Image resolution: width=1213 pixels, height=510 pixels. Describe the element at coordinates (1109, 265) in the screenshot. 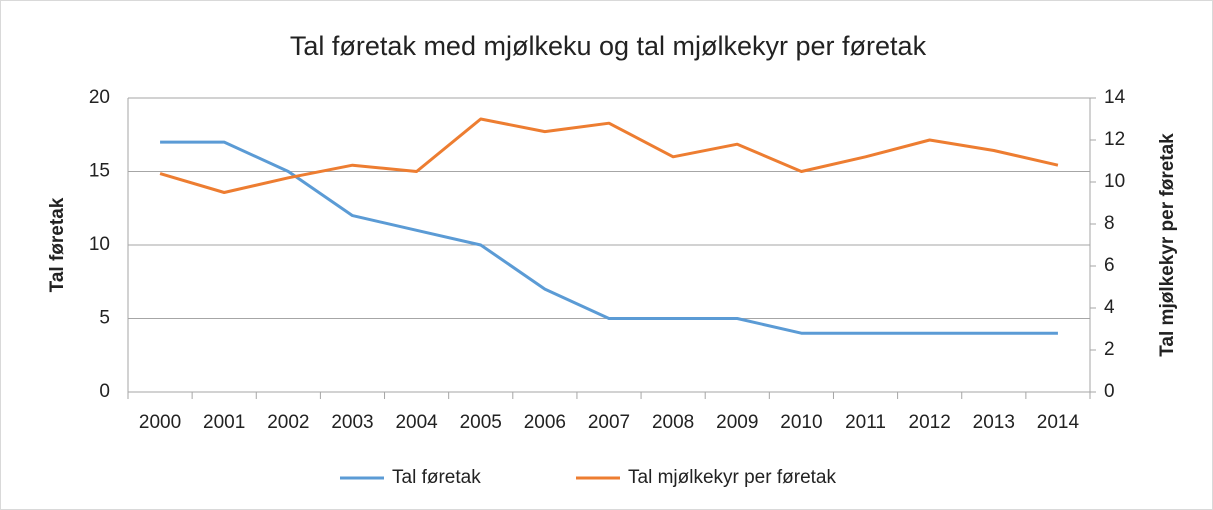

I see `y2-tick-label: 6` at that location.